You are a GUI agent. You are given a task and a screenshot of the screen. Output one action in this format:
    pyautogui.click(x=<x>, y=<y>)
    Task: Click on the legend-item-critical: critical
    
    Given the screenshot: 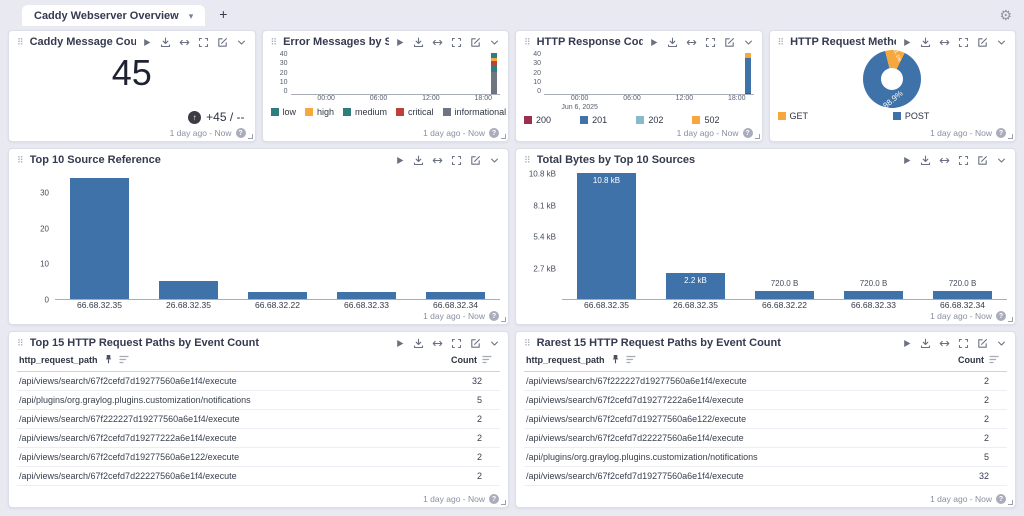 What is the action you would take?
    pyautogui.click(x=415, y=112)
    